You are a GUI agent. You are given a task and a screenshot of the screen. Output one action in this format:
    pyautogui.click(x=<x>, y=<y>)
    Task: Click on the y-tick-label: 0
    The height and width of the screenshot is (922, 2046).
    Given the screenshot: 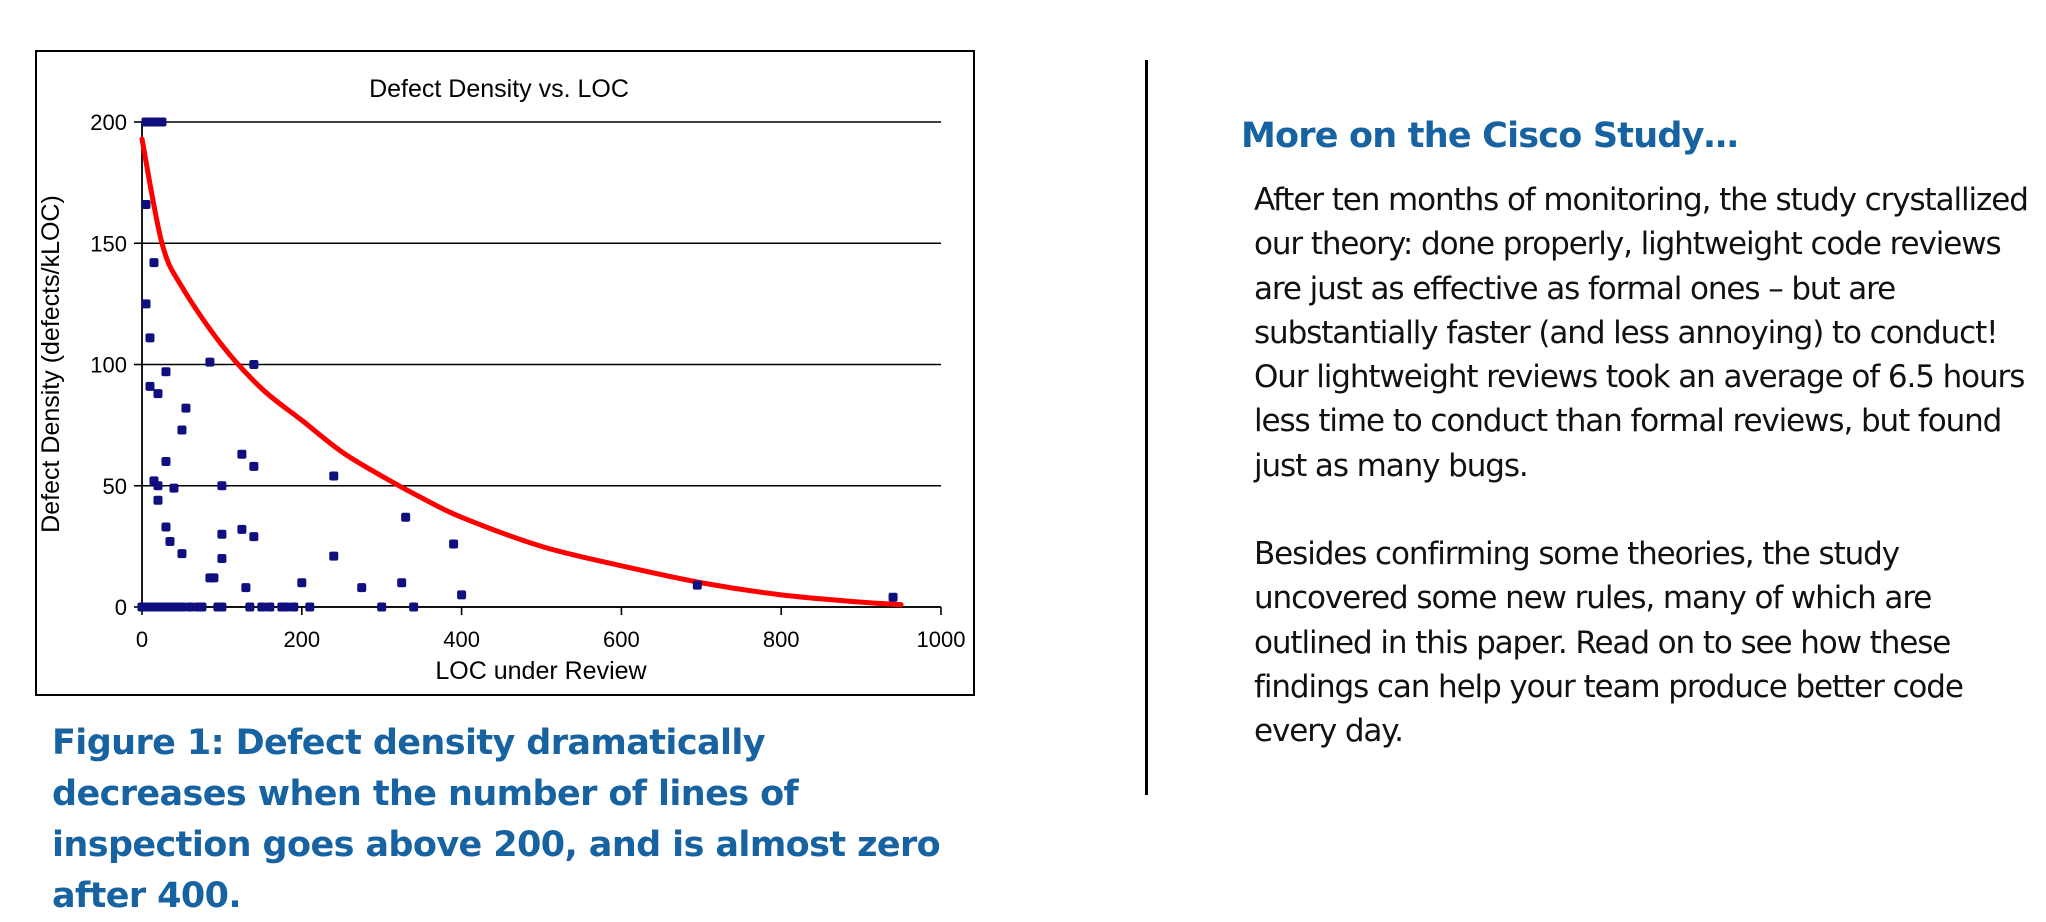 What is the action you would take?
    pyautogui.click(x=121, y=607)
    